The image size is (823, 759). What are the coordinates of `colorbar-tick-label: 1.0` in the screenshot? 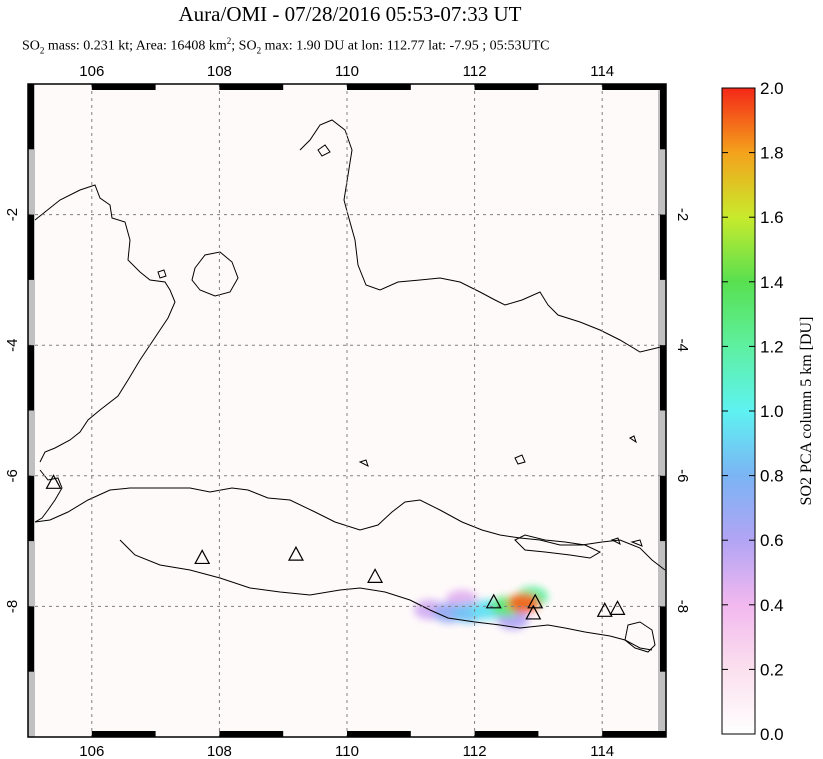 It's located at (772, 411).